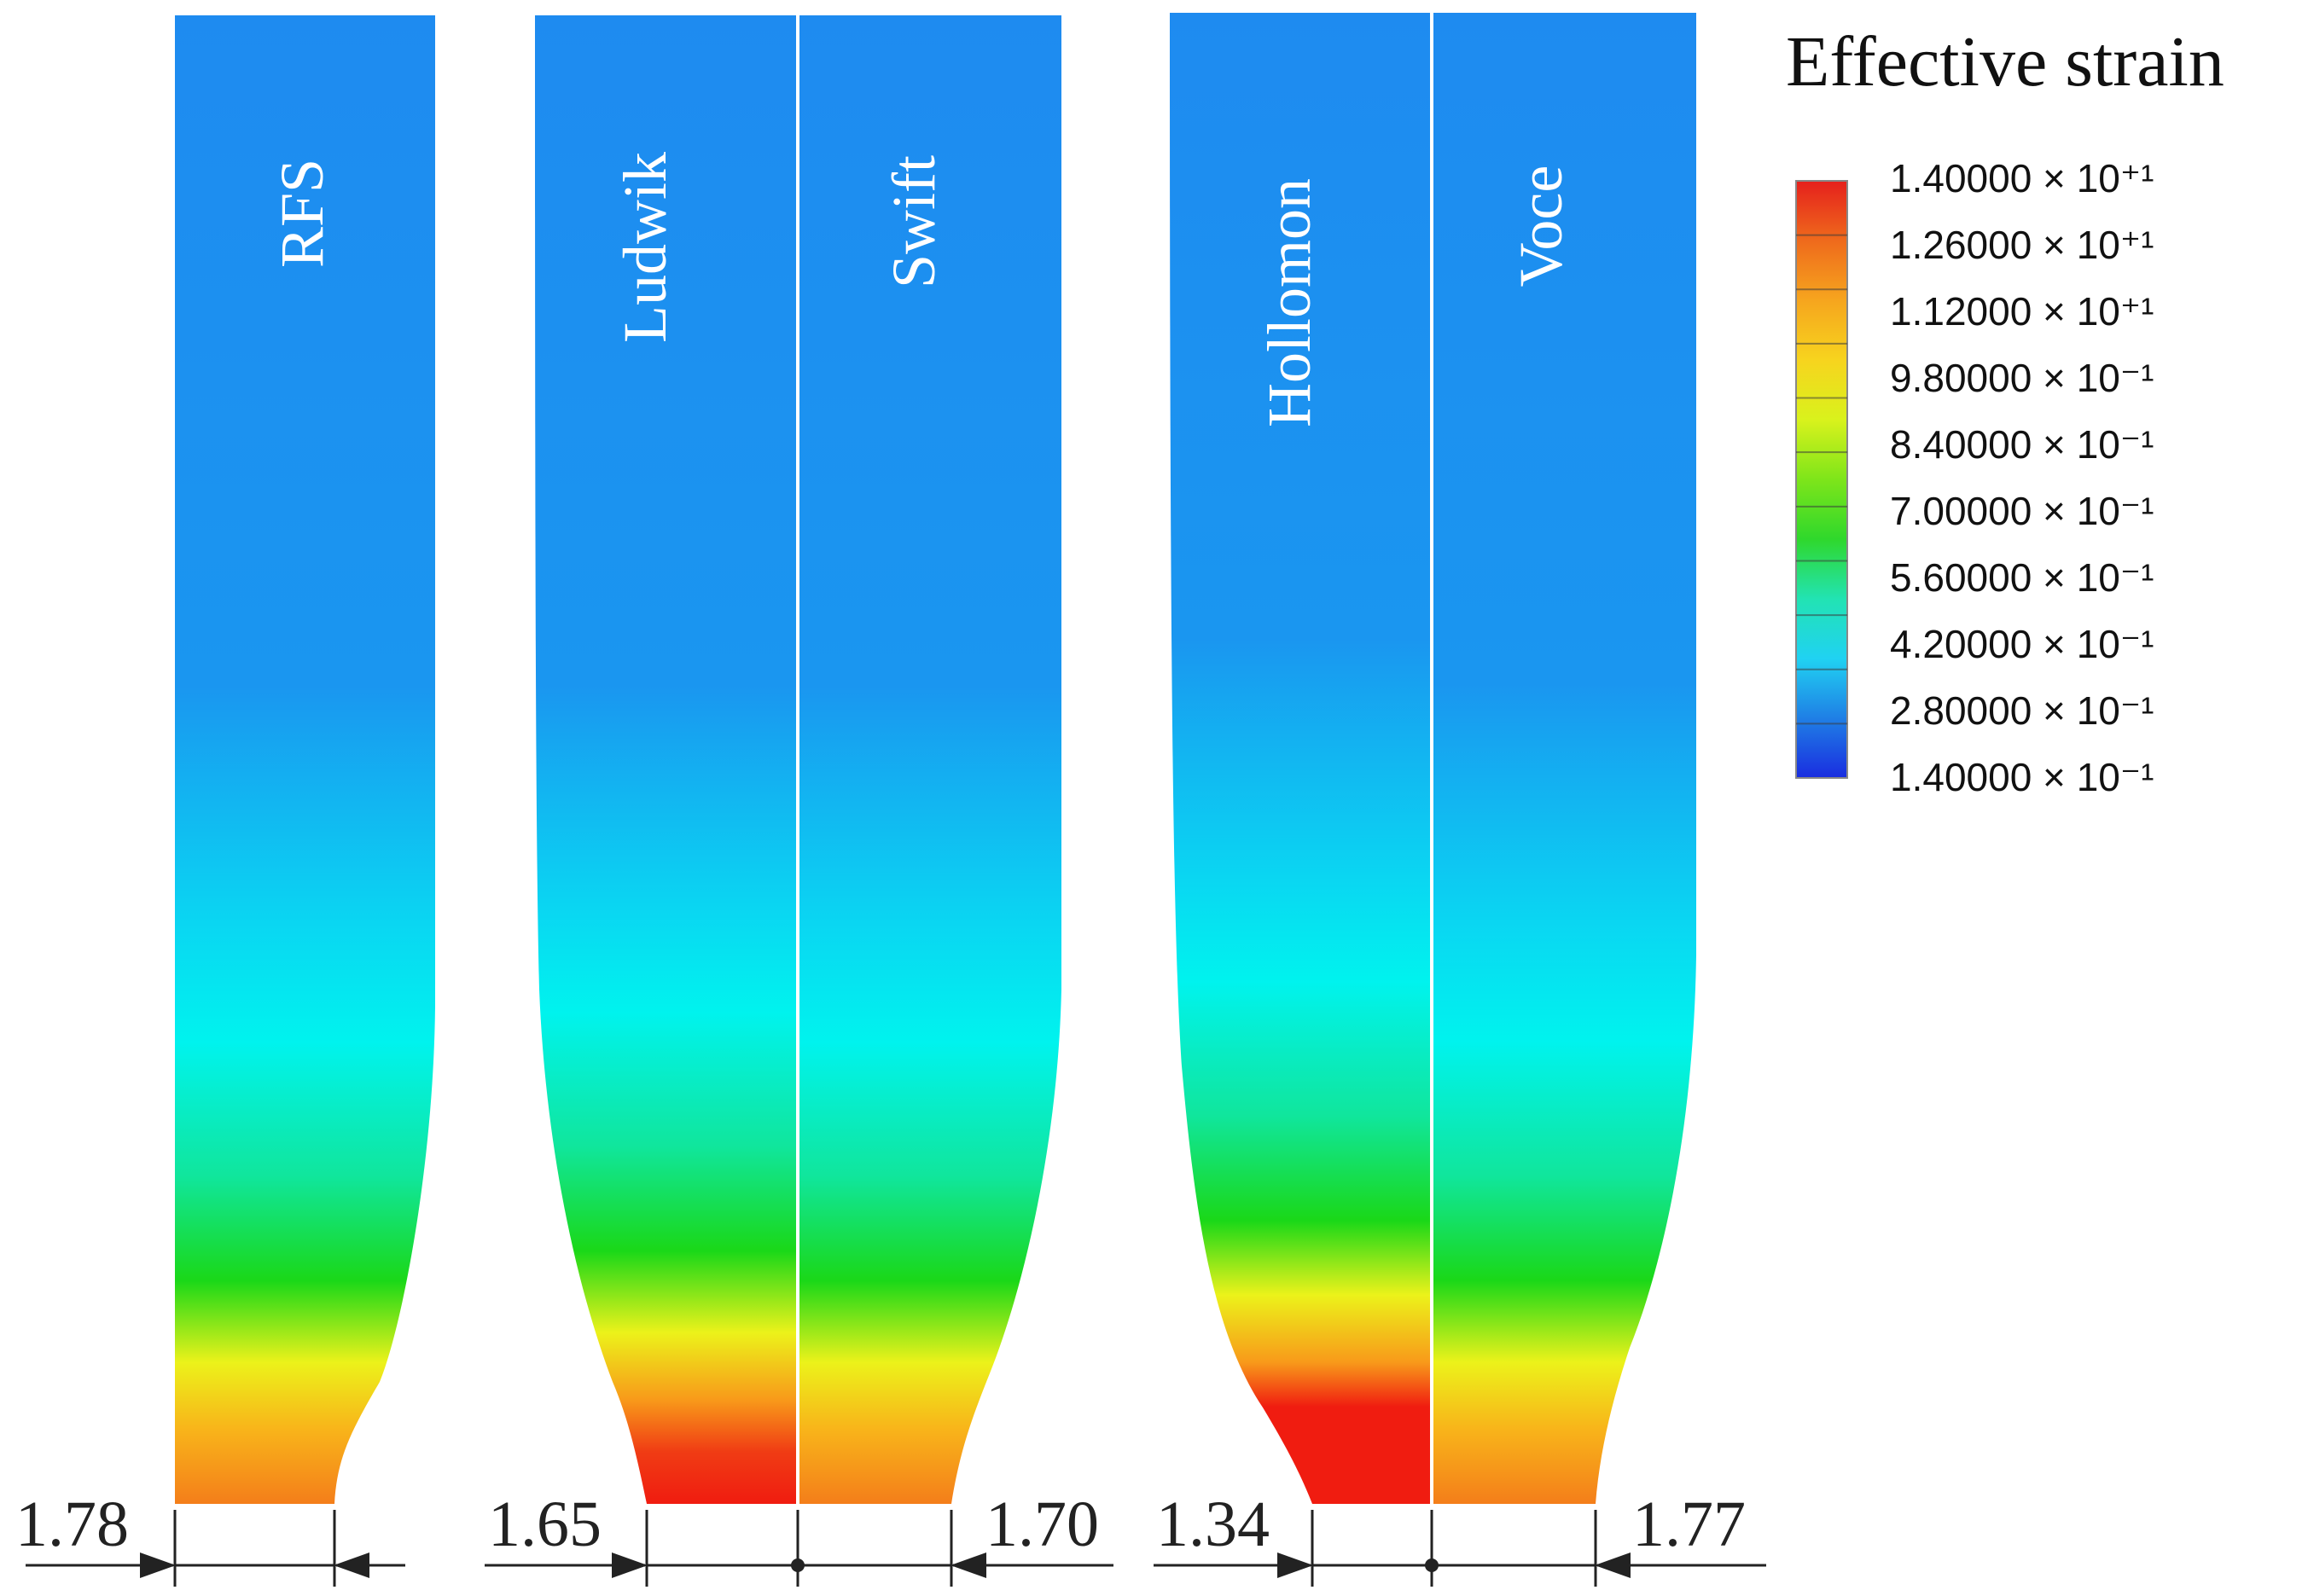 This screenshot has height=1596, width=2308. What do you see at coordinates (2022, 378) in the screenshot?
I see `legend-label: 9.80000 × 10⁻¹` at bounding box center [2022, 378].